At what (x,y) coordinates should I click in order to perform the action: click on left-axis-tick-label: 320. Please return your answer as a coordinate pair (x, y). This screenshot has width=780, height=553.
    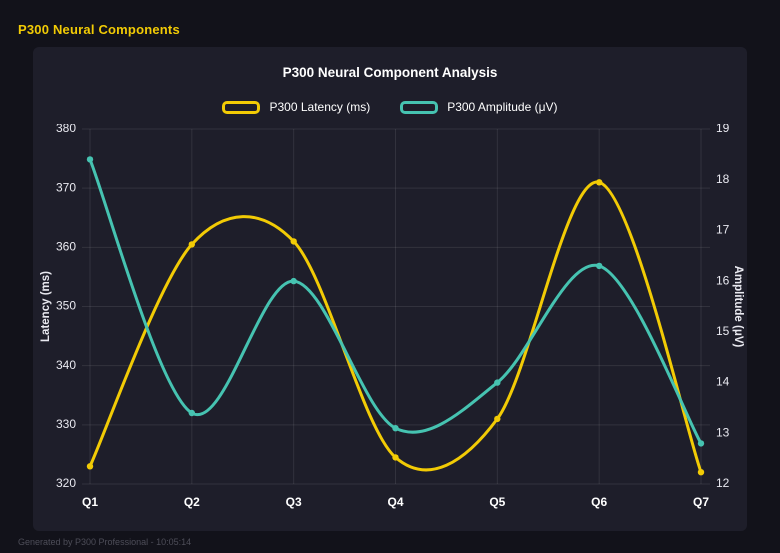
    Looking at the image, I should click on (66, 483).